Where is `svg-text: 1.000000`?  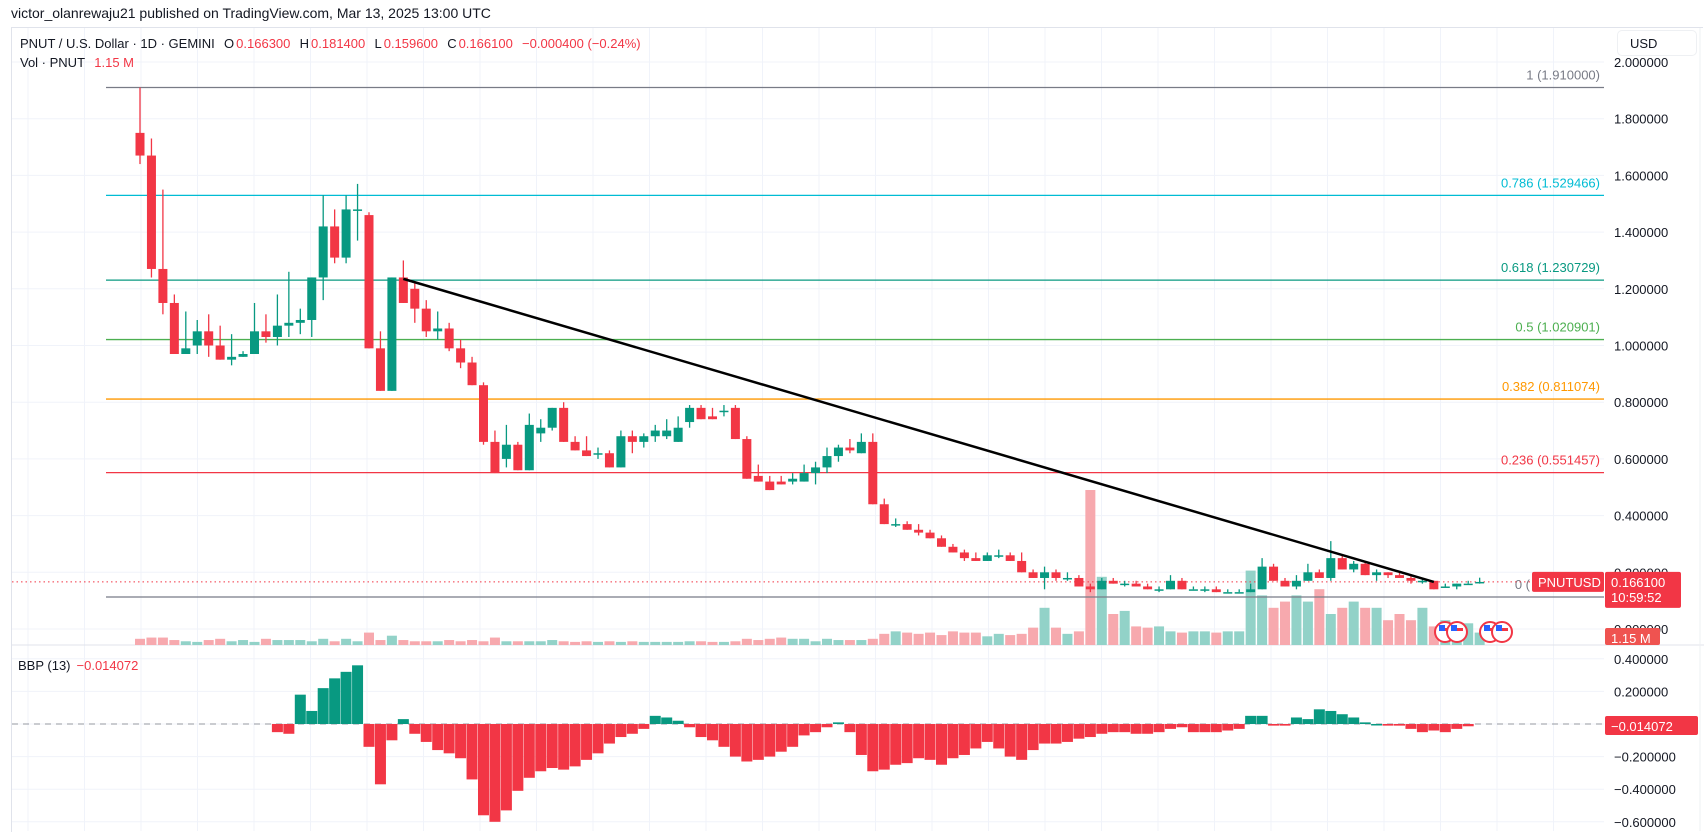
svg-text: 1.000000 is located at coordinates (1641, 346).